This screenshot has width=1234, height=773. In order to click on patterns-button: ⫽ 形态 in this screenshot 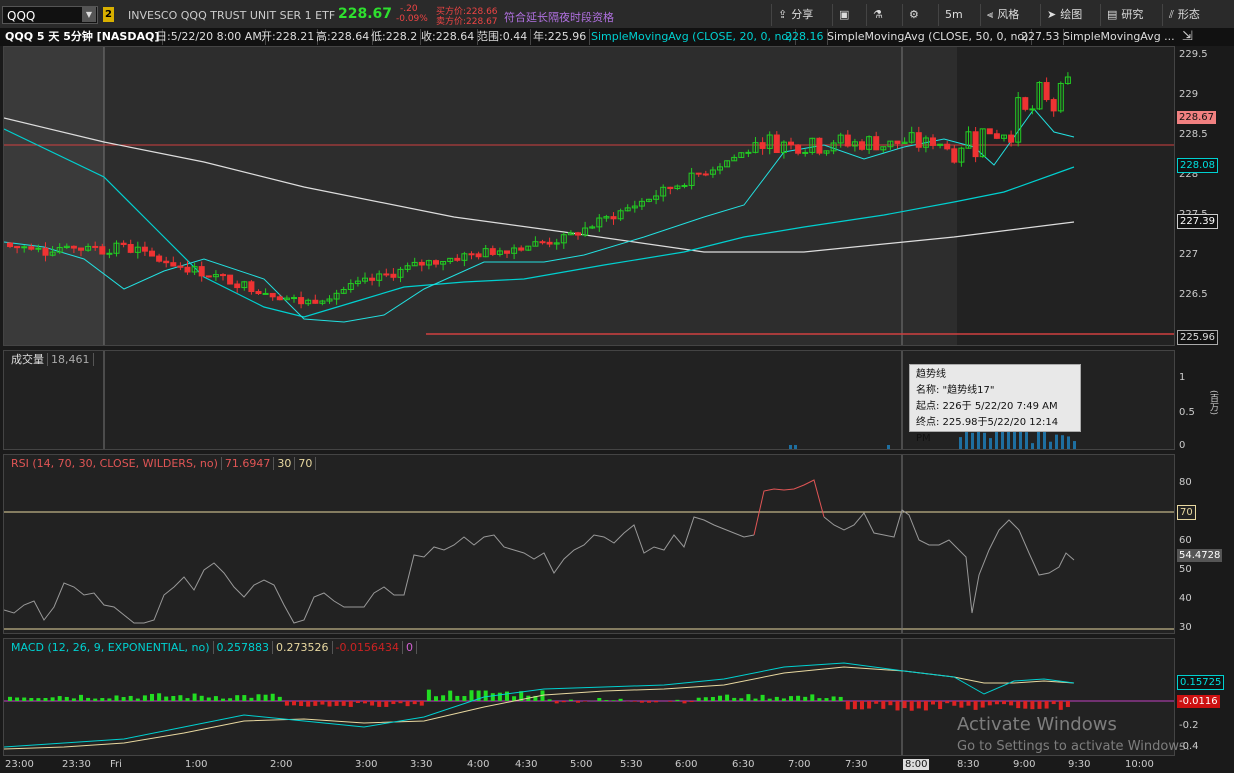, I will do `click(1195, 15)`.